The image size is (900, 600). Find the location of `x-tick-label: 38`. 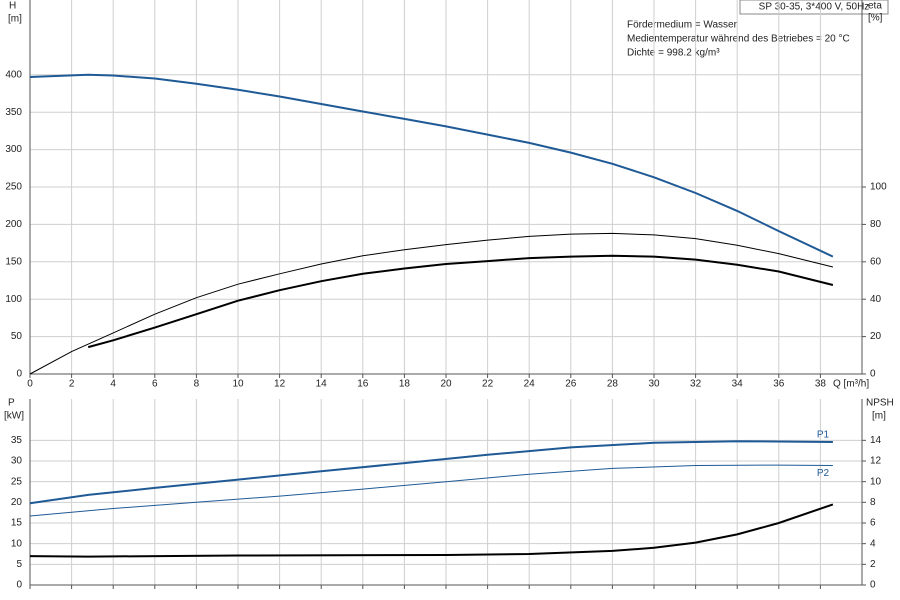

x-tick-label: 38 is located at coordinates (821, 384).